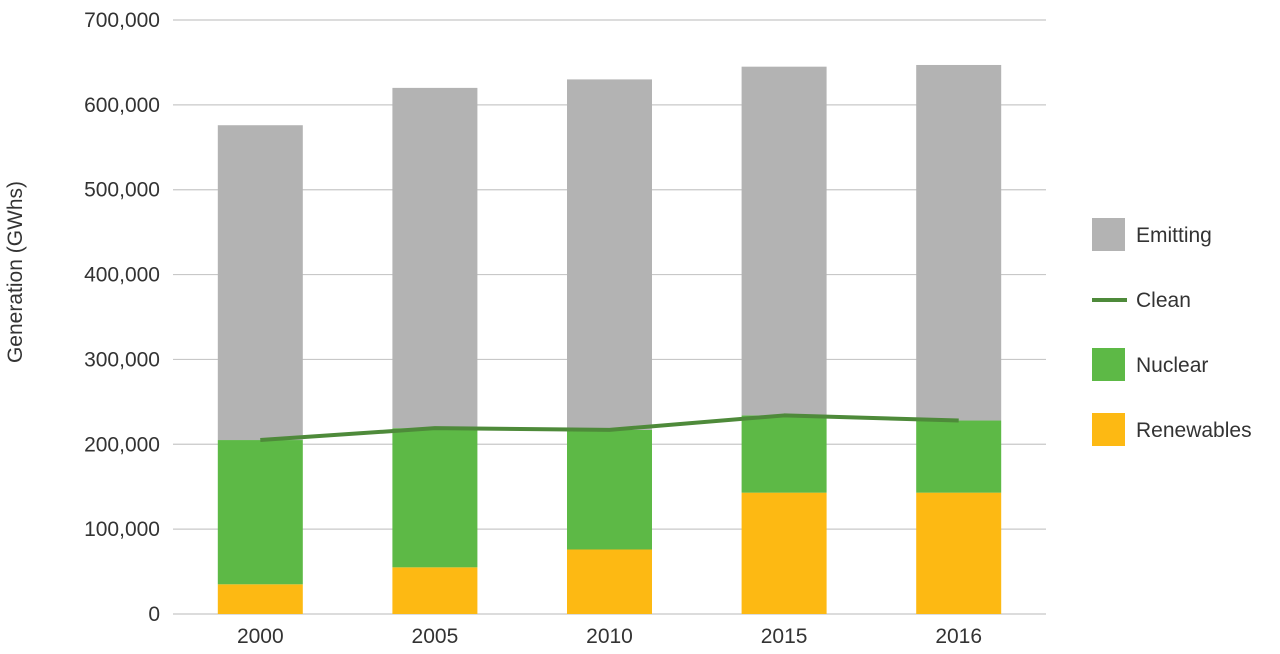 This screenshot has width=1280, height=654. I want to click on x-tick-label: 2015, so click(784, 636).